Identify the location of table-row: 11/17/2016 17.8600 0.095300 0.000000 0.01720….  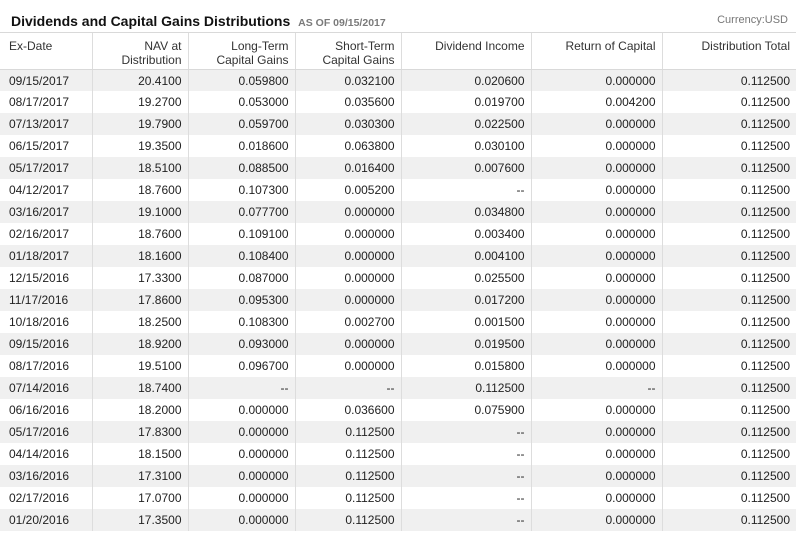
(398, 300).